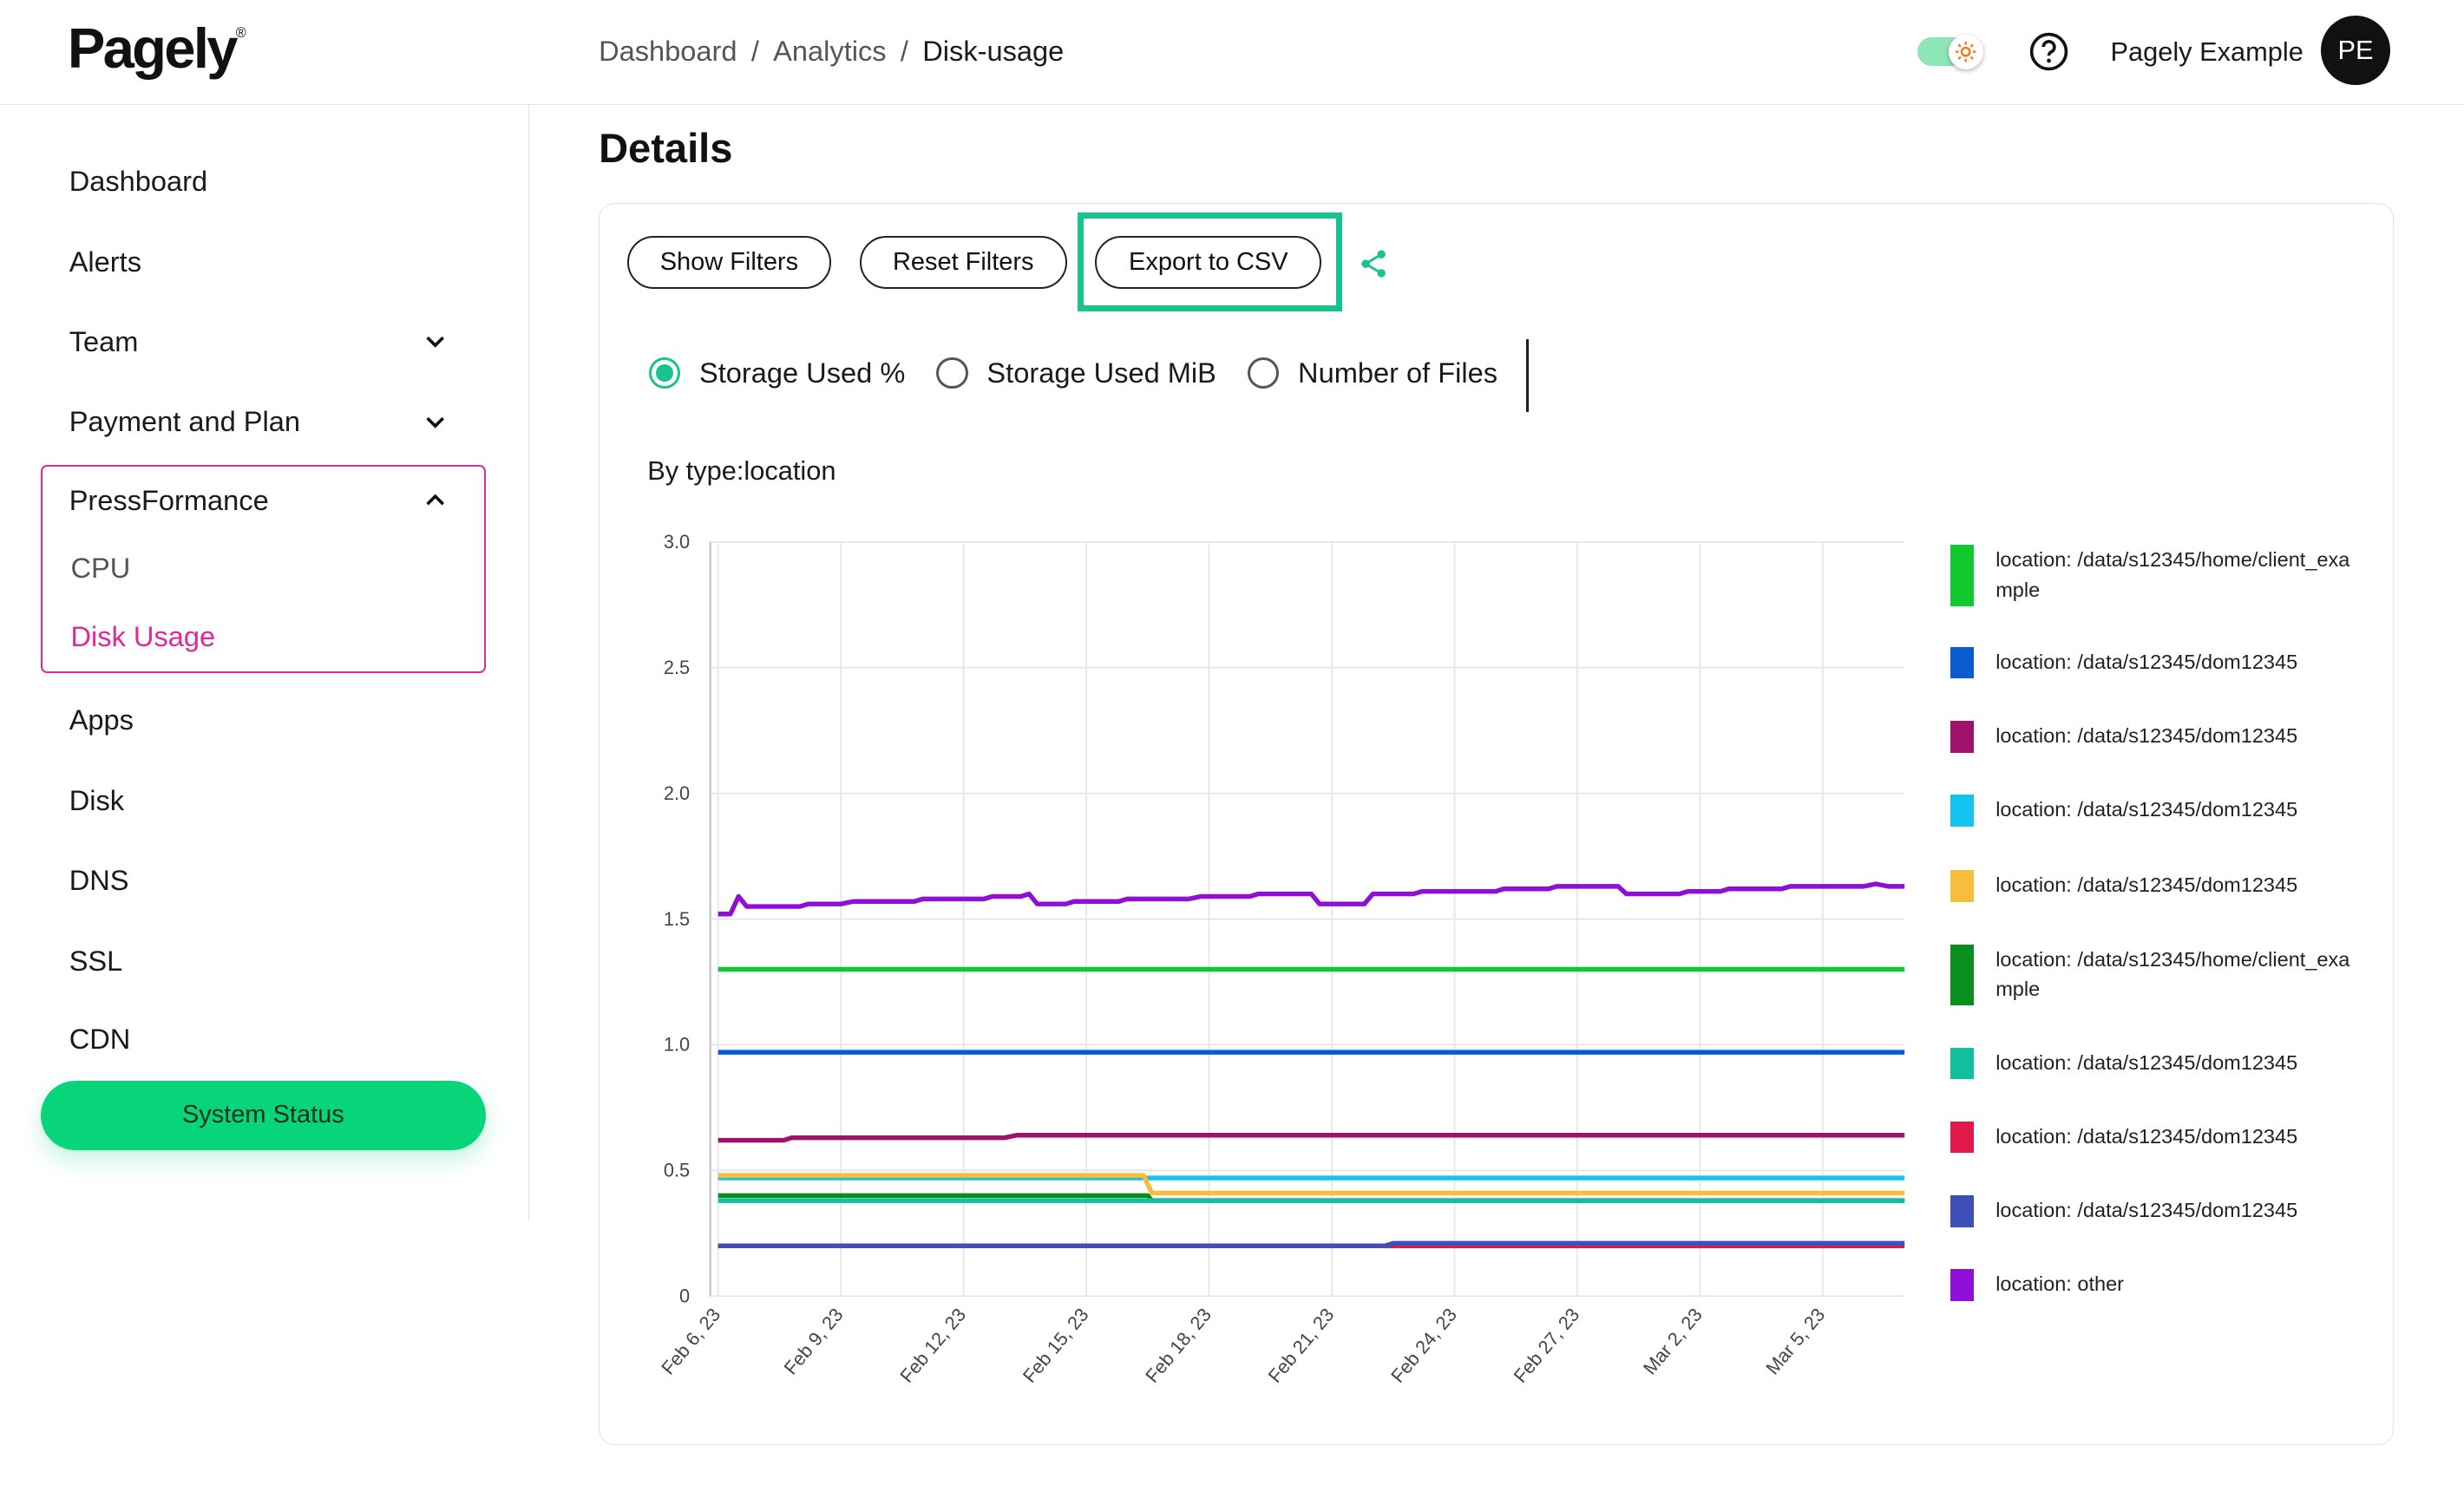 The height and width of the screenshot is (1485, 2464). I want to click on sidebar-item-disk-usage: Disk Usage, so click(143, 636).